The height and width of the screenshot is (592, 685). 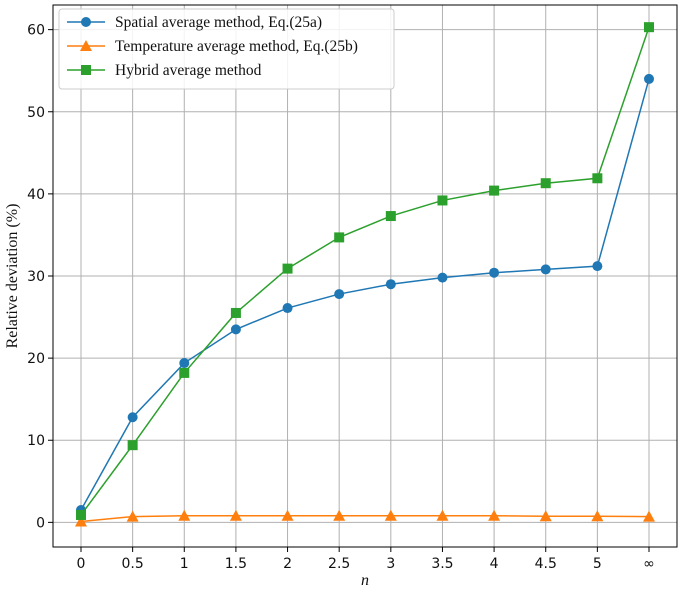 I want to click on y-tick-label: 20, so click(x=36, y=359).